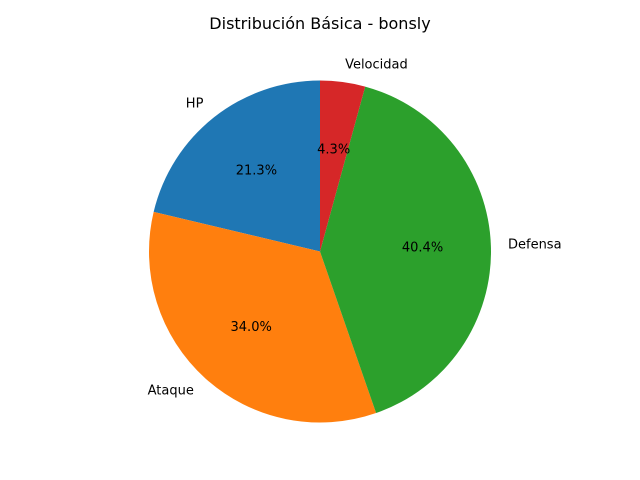  What do you see at coordinates (251, 327) in the screenshot?
I see `slice-percent-ataque: 34.0%` at bounding box center [251, 327].